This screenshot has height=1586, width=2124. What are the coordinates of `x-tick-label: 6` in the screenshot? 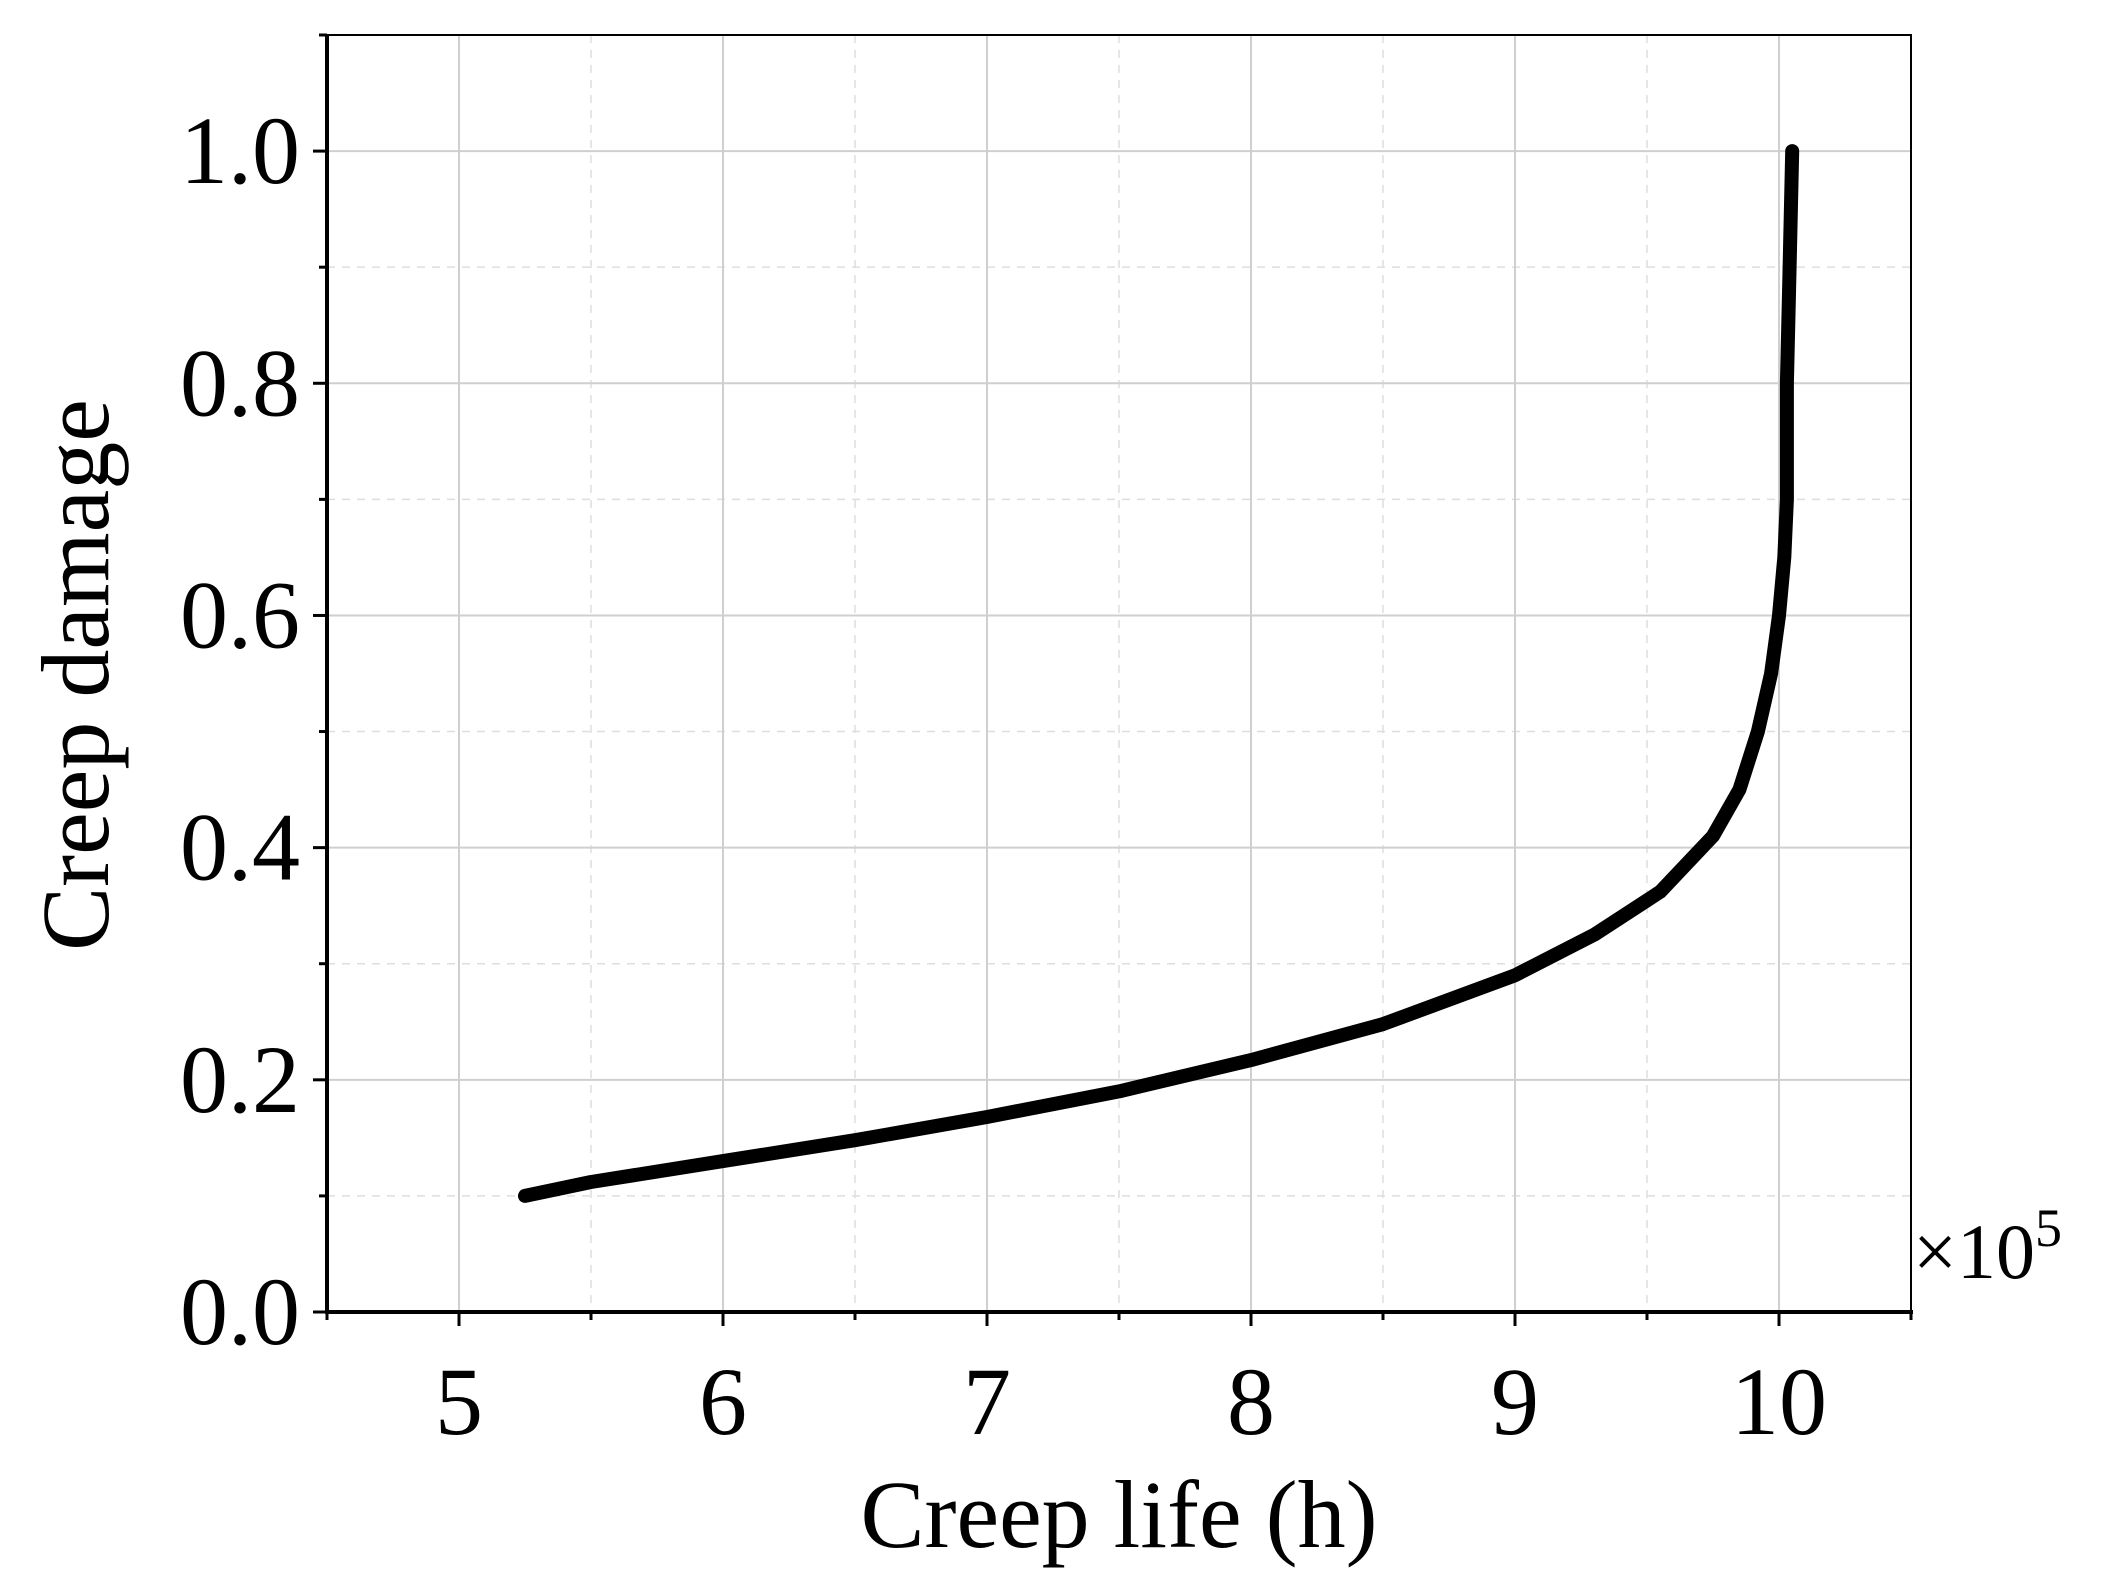 It's located at (723, 1401).